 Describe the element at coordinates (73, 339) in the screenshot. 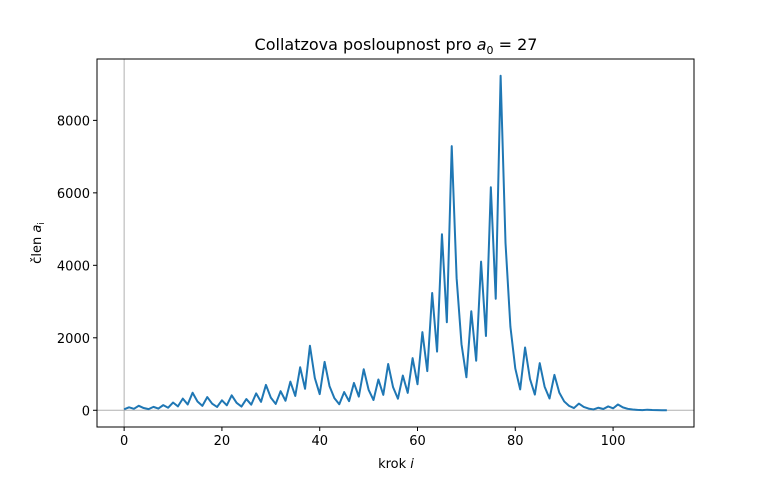

I see `y-tick-label: 2000` at that location.